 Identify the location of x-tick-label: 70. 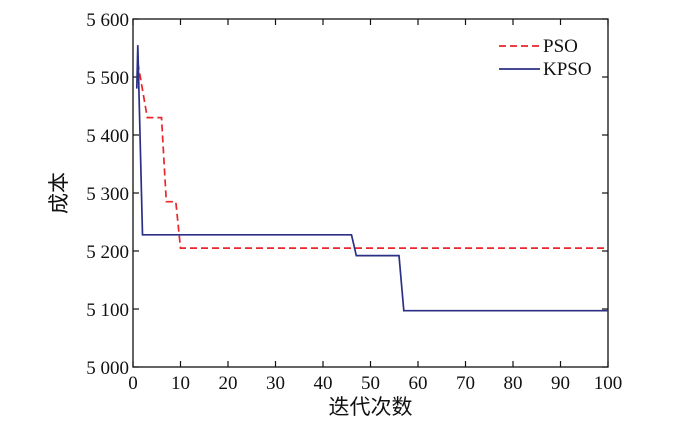
(465, 383).